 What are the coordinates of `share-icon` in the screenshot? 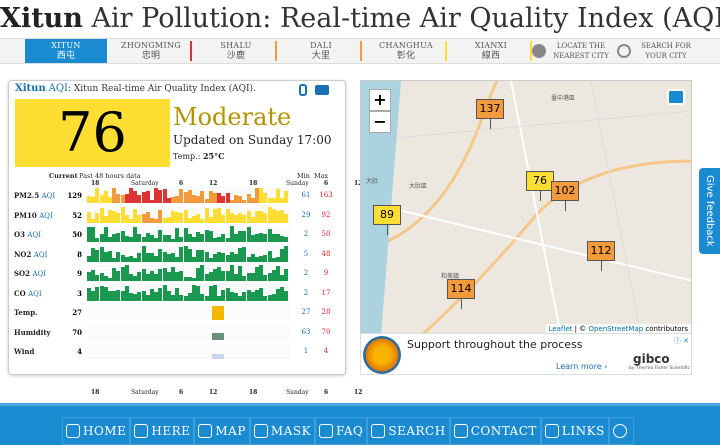 It's located at (303, 90).